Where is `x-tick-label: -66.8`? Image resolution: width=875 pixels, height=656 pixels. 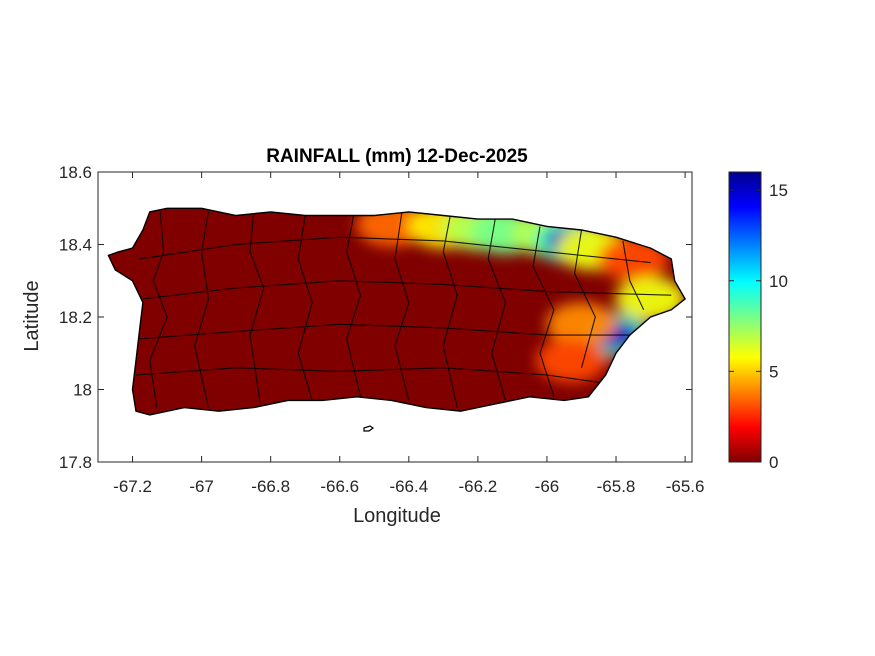
x-tick-label: -66.8 is located at coordinates (270, 486).